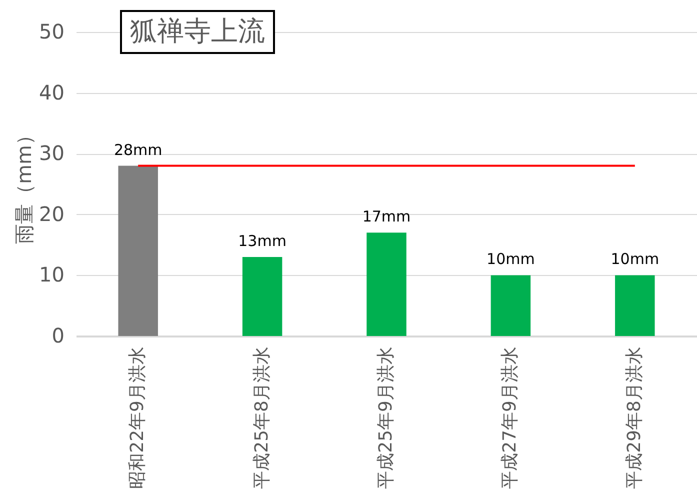 This screenshot has height=493, width=697. What do you see at coordinates (51, 92) in the screenshot?
I see `y-tick-label: 40` at bounding box center [51, 92].